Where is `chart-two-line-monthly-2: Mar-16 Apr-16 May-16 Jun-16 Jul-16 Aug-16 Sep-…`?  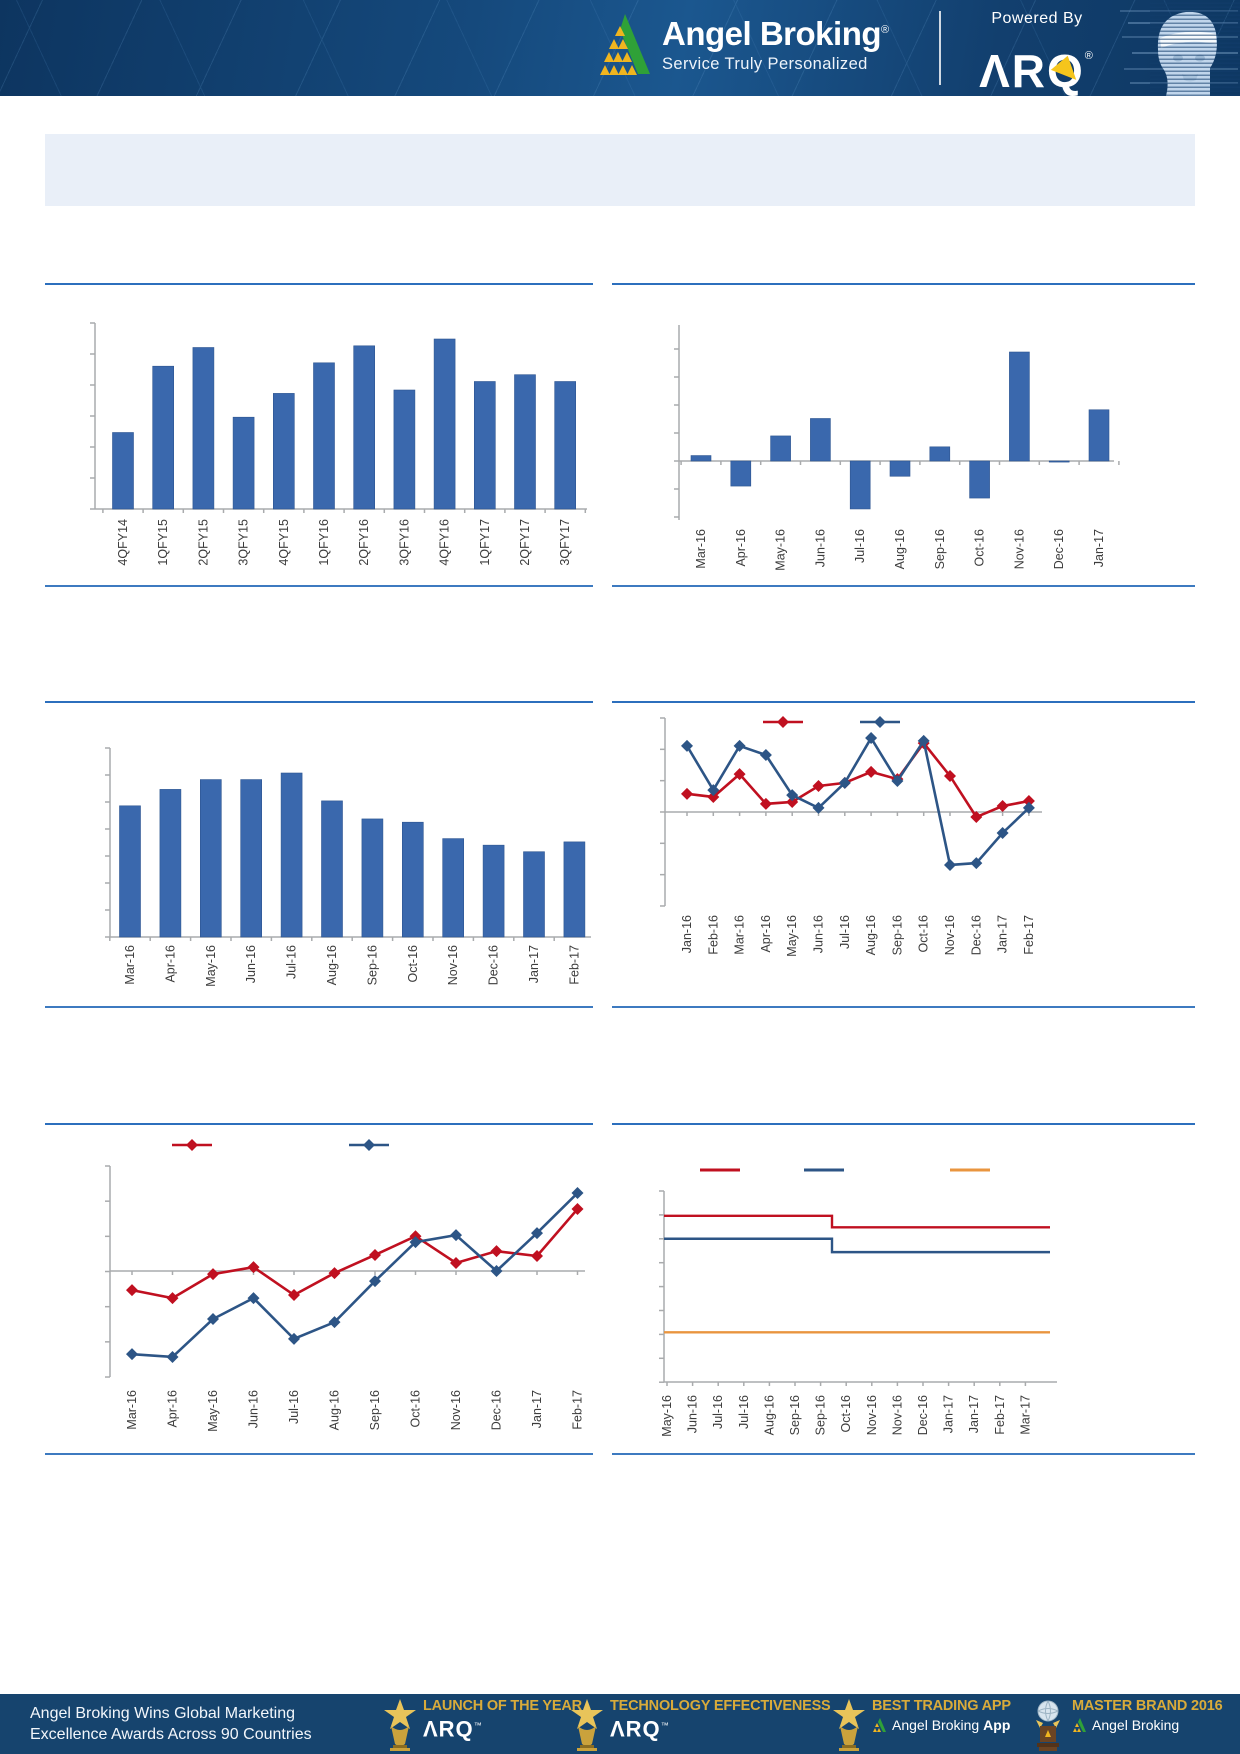 chart-two-line-monthly-2: Mar-16 Apr-16 May-16 Jun-16 Jul-16 Aug-16 Sep-… is located at coordinates (319, 1289).